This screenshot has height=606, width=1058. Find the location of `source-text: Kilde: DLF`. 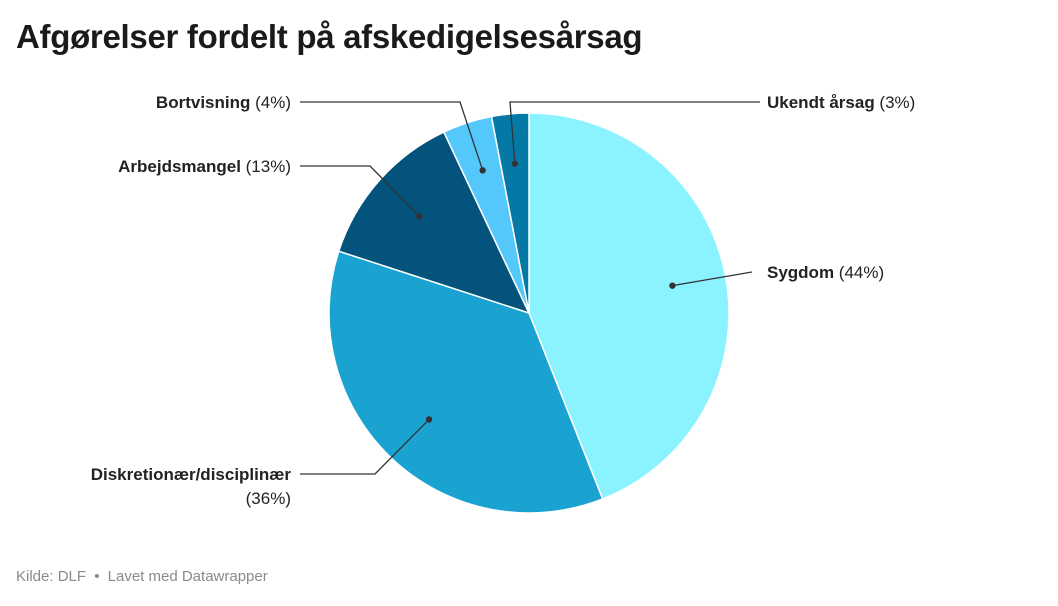

source-text: Kilde: DLF is located at coordinates (51, 576).